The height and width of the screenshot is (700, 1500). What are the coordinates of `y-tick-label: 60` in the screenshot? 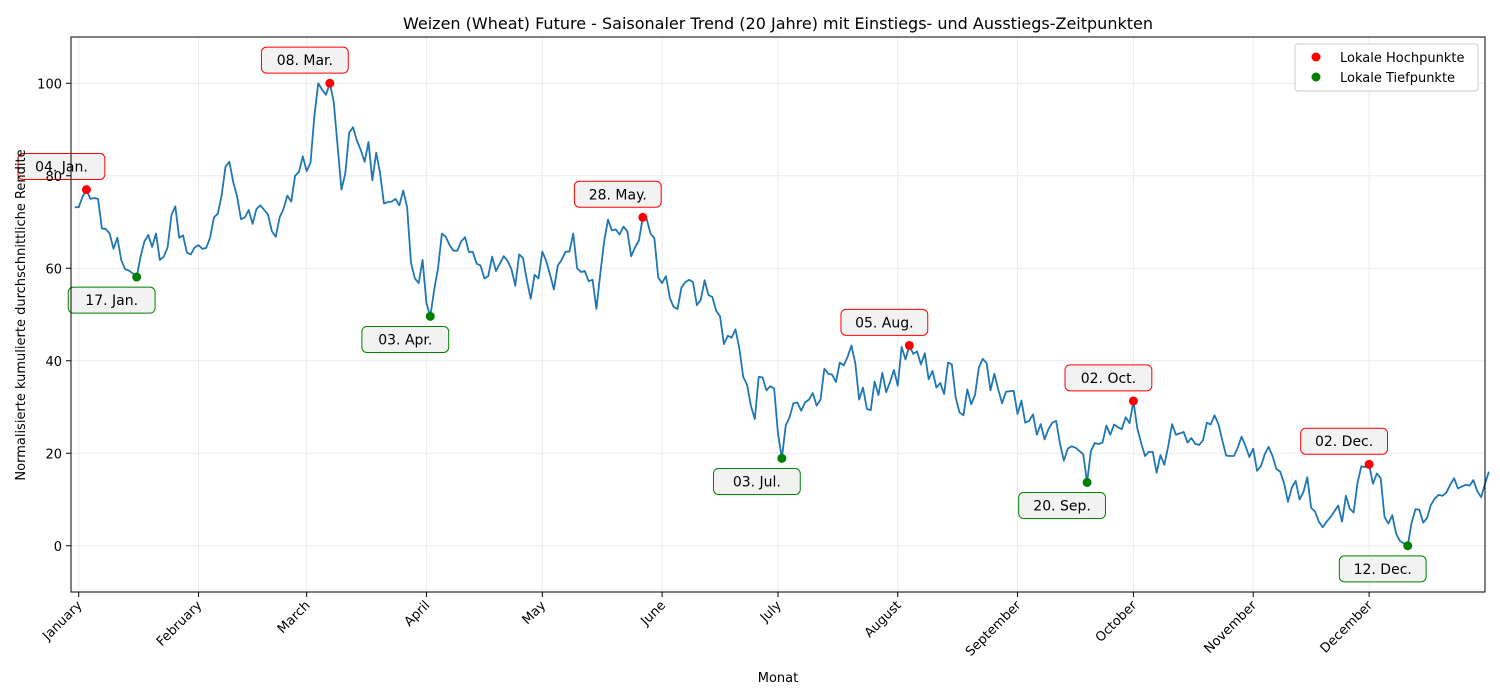 It's located at (53, 269).